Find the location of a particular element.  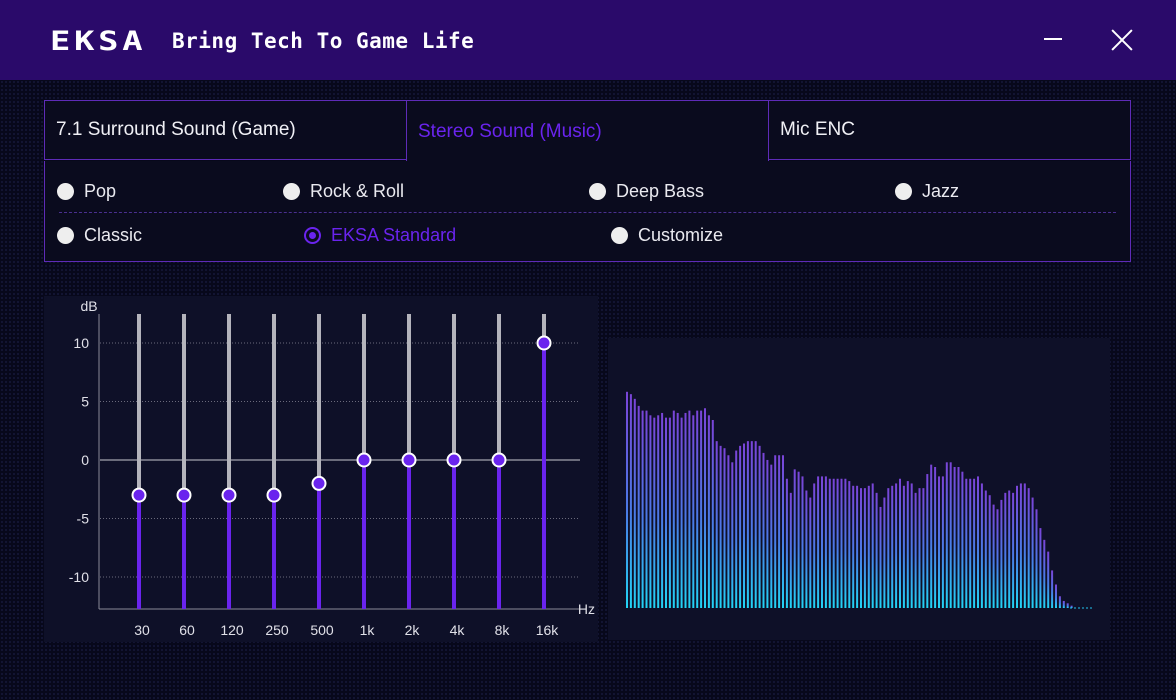

band-frequency-label: 8k is located at coordinates (503, 630).